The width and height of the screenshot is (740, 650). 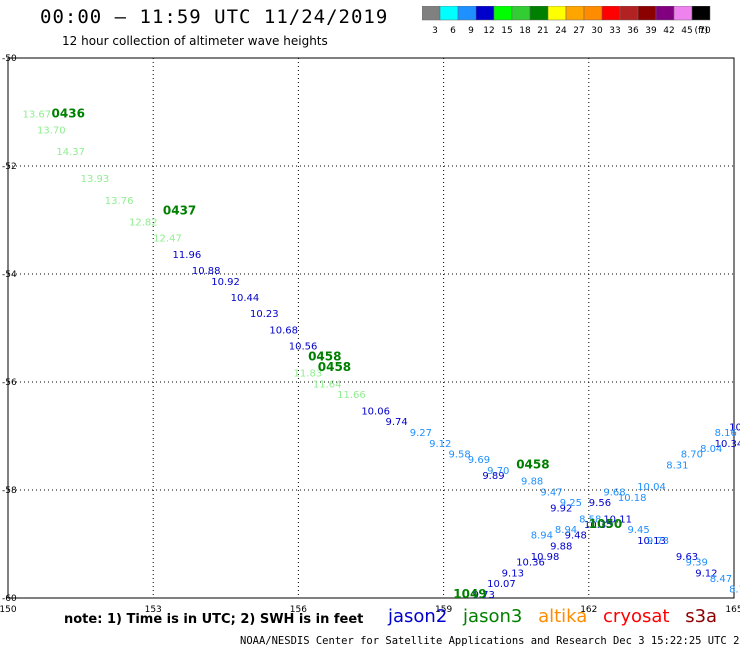 What do you see at coordinates (143, 222) in the screenshot?
I see `wave-height-label: 12.82` at bounding box center [143, 222].